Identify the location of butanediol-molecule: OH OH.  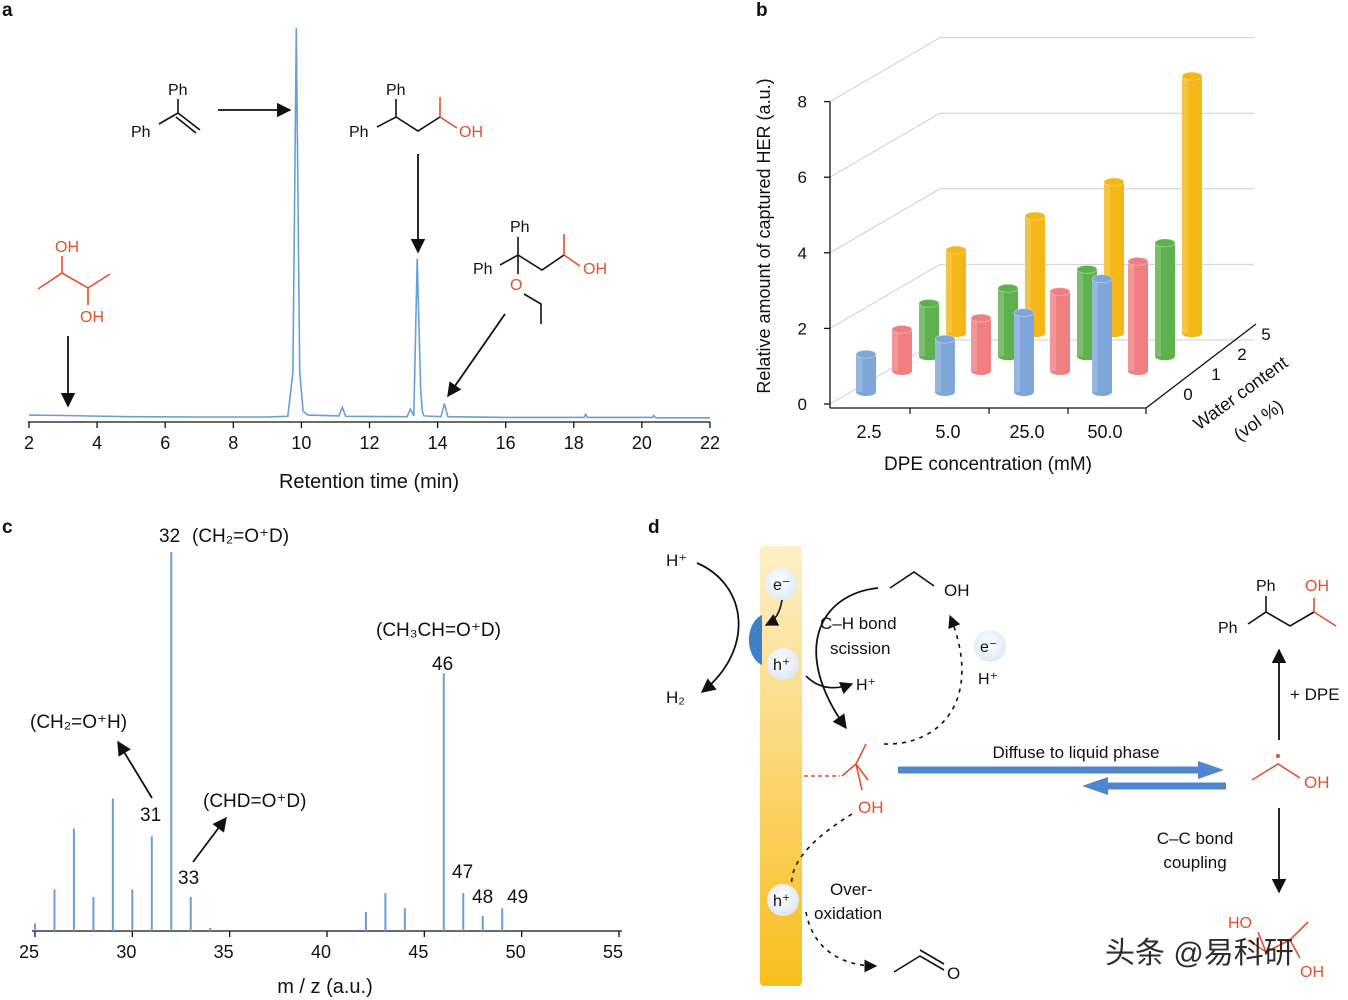
(74, 282).